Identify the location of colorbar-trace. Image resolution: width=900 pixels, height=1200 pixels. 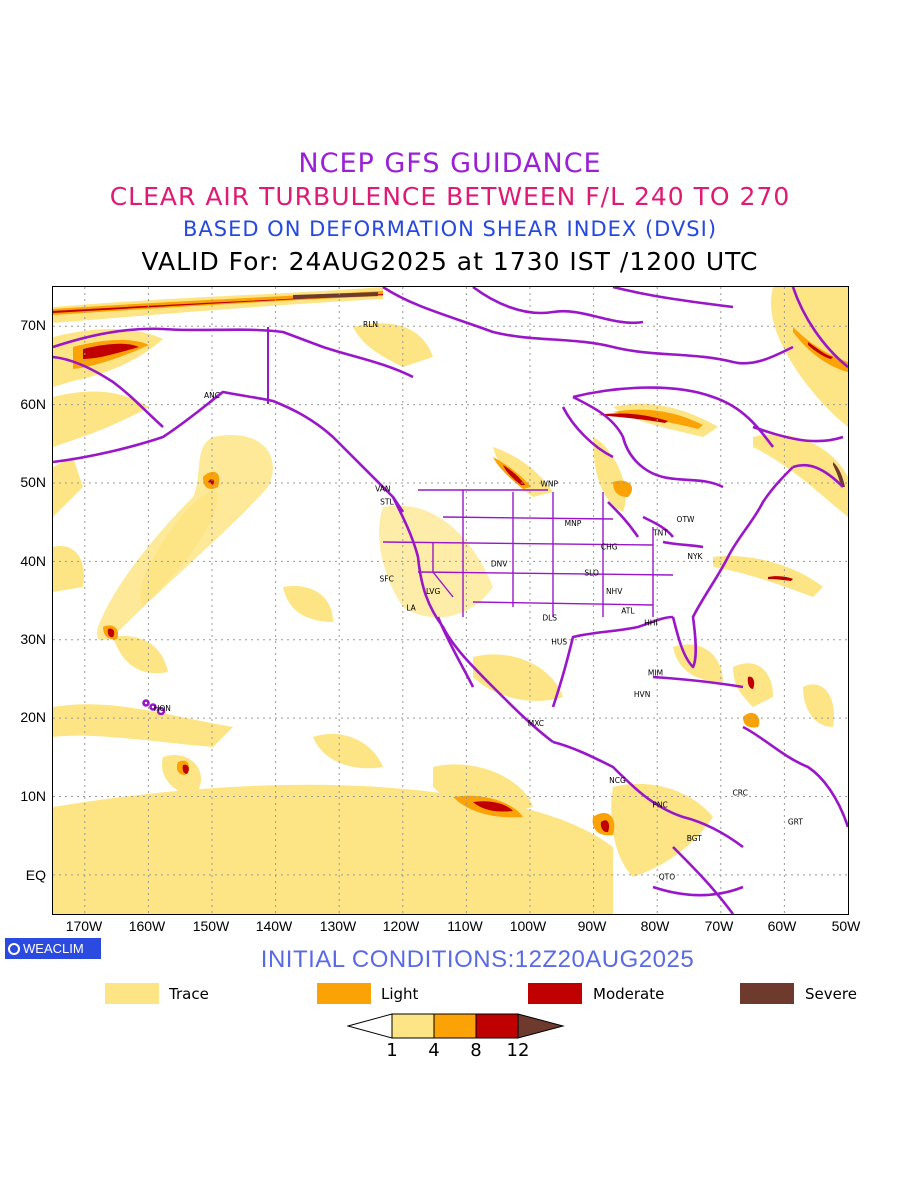
(413, 1026).